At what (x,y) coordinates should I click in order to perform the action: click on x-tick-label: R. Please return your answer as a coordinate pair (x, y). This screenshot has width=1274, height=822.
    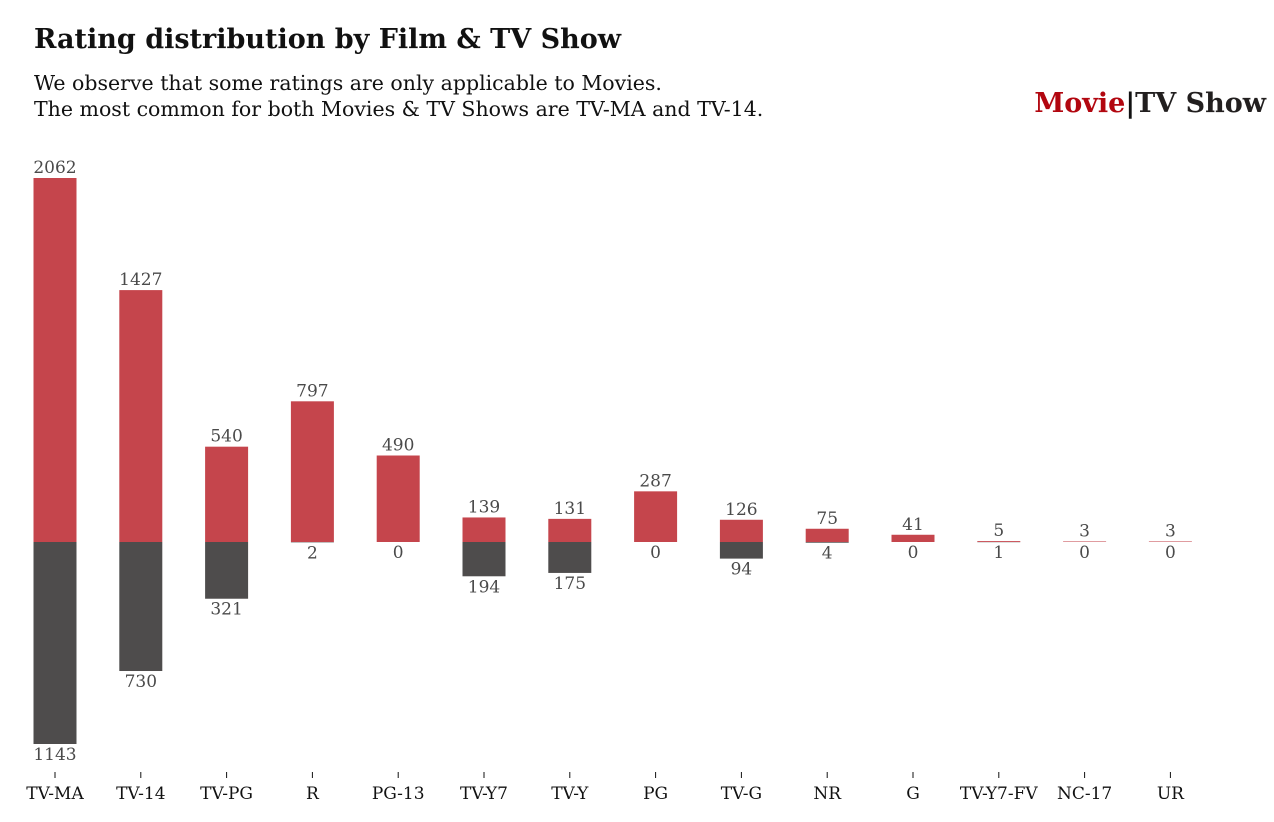
    Looking at the image, I should click on (313, 794).